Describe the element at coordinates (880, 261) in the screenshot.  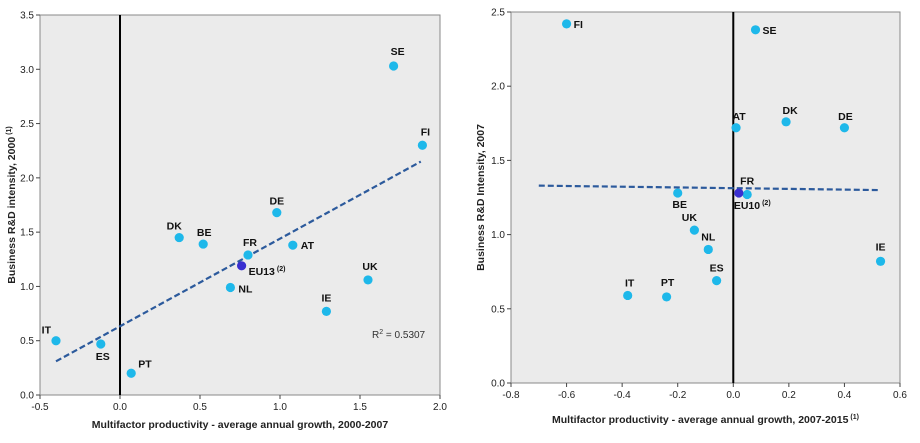
I see `data-point-ie` at that location.